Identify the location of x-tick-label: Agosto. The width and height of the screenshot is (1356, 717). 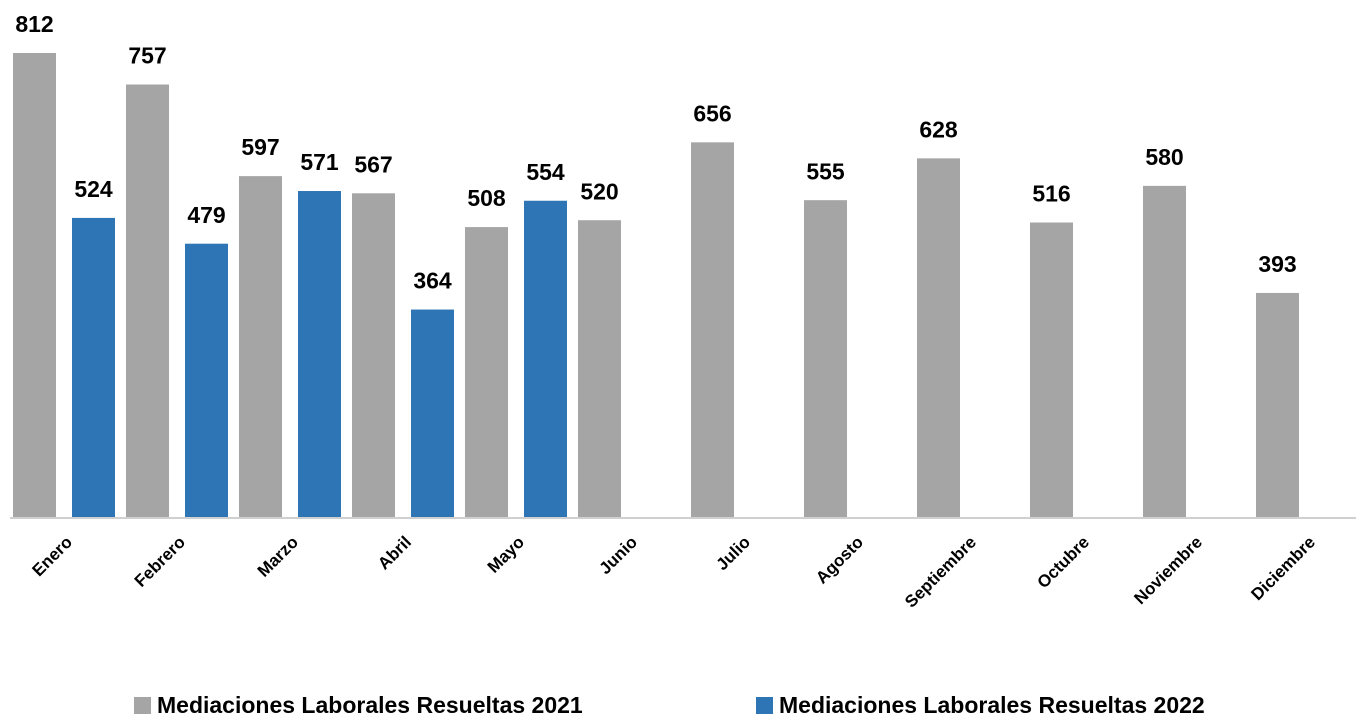
(839, 560).